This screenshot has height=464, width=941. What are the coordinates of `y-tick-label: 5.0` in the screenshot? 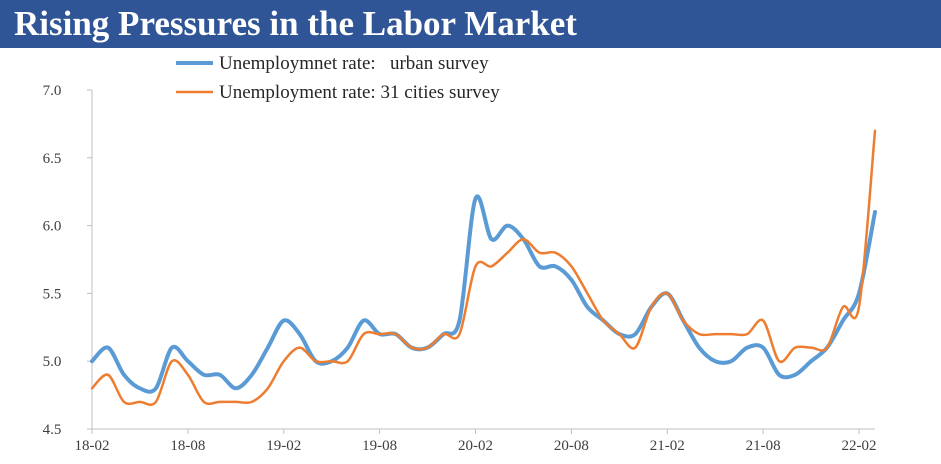 It's located at (52, 362).